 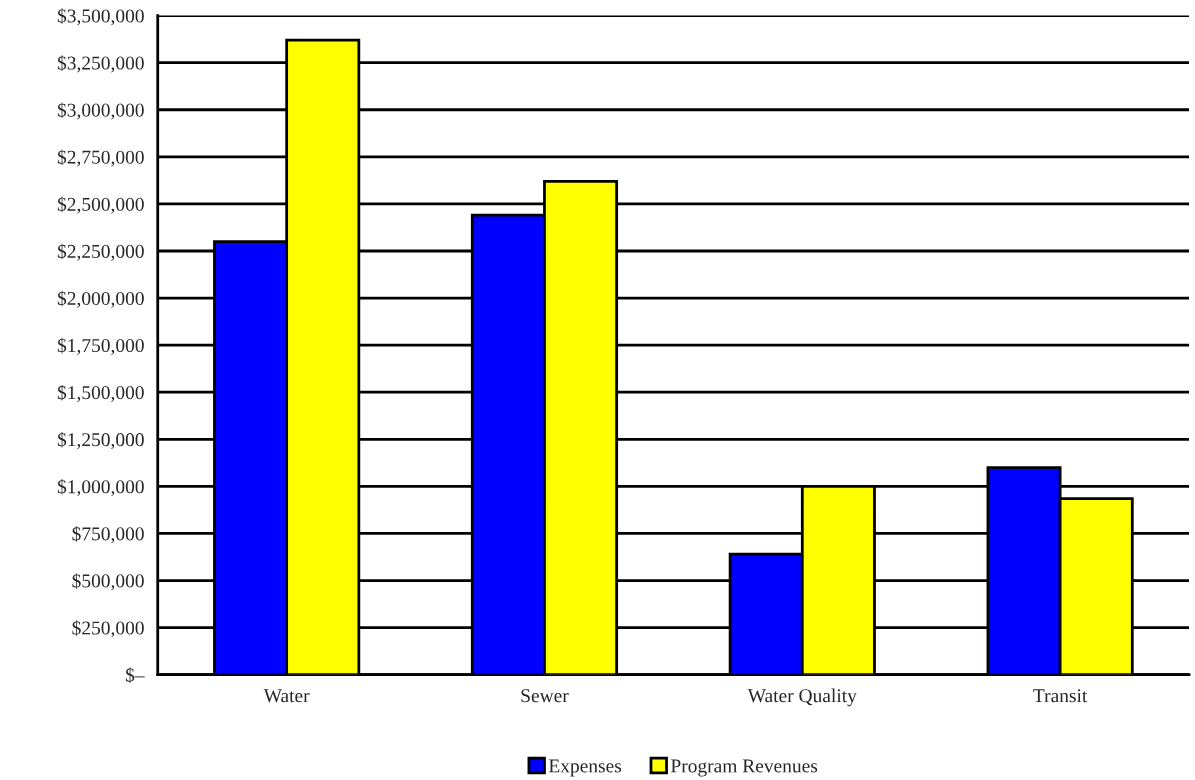 I want to click on legend-label: Expenses, so click(x=585, y=768).